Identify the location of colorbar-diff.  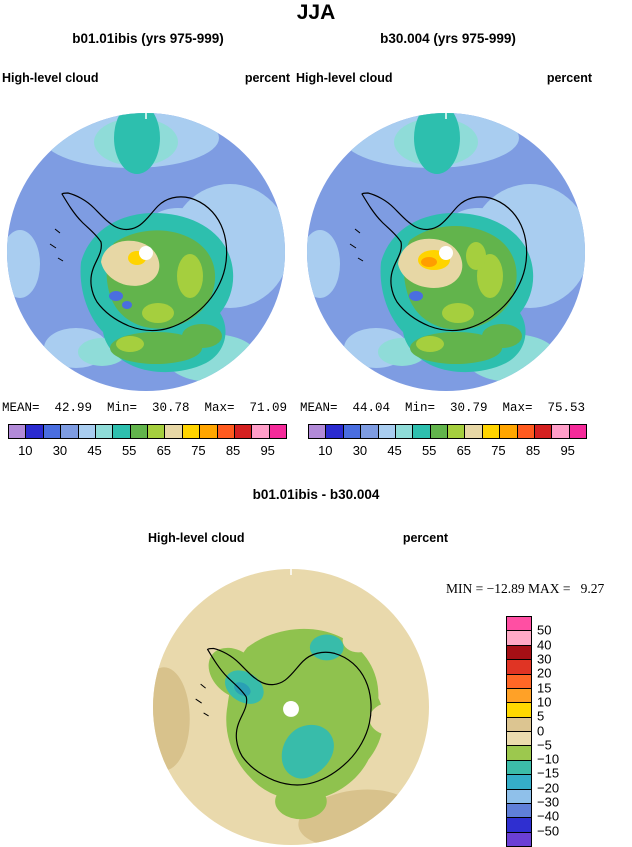
(519, 731).